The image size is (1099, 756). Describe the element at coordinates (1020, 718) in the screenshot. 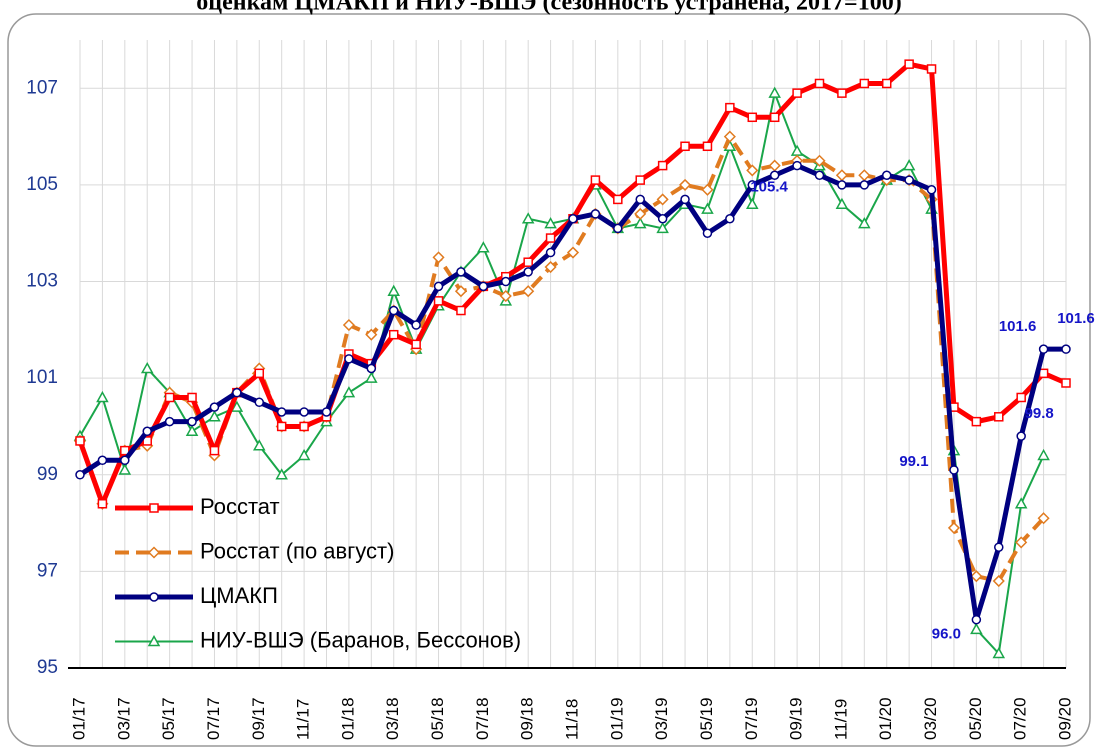

I see `x-tick-label: 07/20` at that location.